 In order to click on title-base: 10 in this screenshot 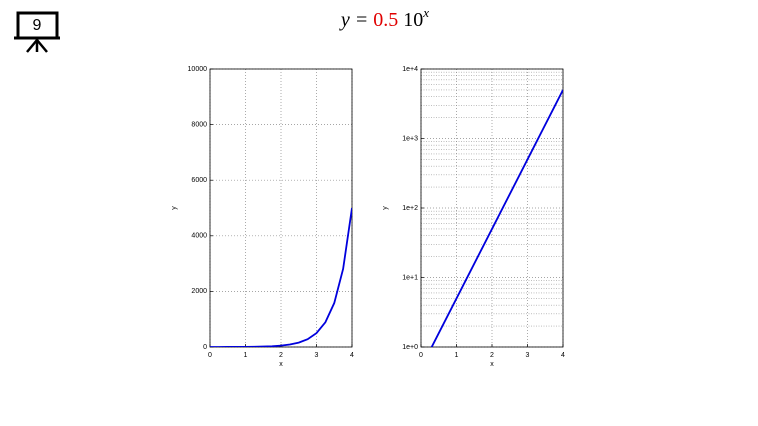, I will do `click(413, 20)`.